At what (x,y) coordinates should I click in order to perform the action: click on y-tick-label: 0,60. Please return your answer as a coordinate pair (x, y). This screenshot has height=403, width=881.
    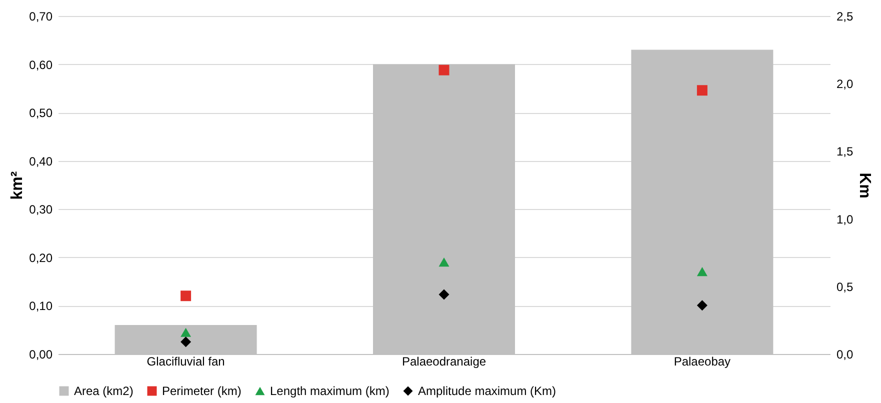
    Looking at the image, I should click on (41, 65).